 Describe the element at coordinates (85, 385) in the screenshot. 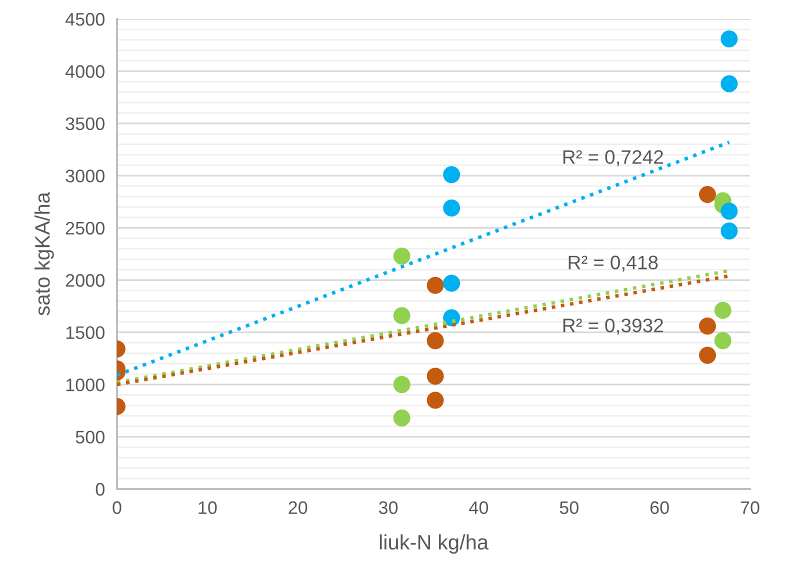

I see `y-tick-label: 1000` at that location.